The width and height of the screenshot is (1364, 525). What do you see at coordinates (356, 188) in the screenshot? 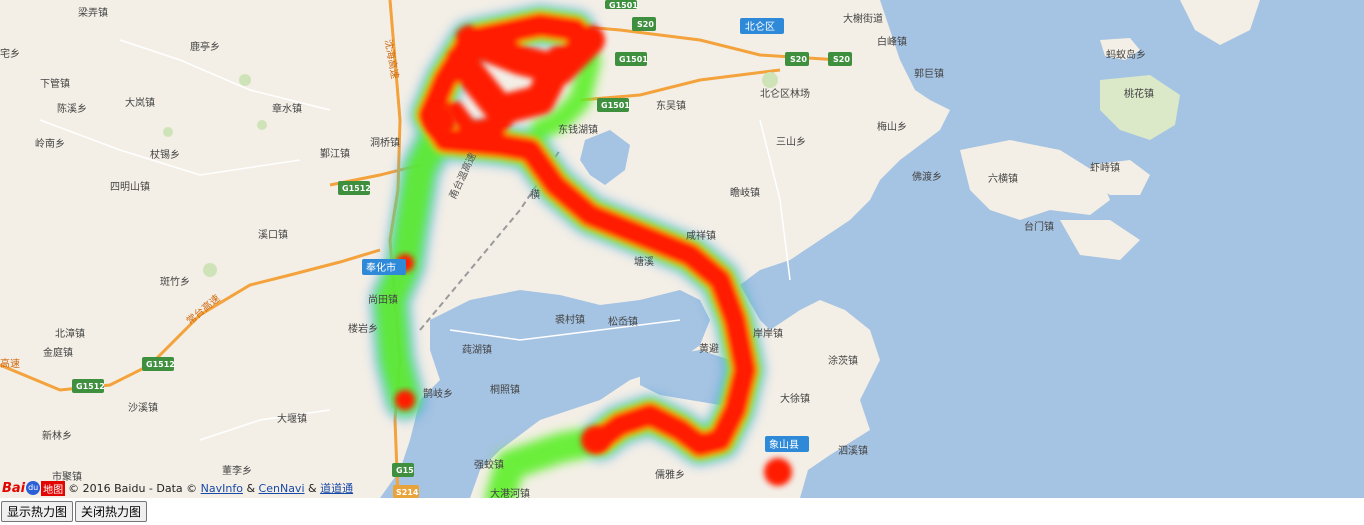
I see `shield-g1512-a: G1512` at bounding box center [356, 188].